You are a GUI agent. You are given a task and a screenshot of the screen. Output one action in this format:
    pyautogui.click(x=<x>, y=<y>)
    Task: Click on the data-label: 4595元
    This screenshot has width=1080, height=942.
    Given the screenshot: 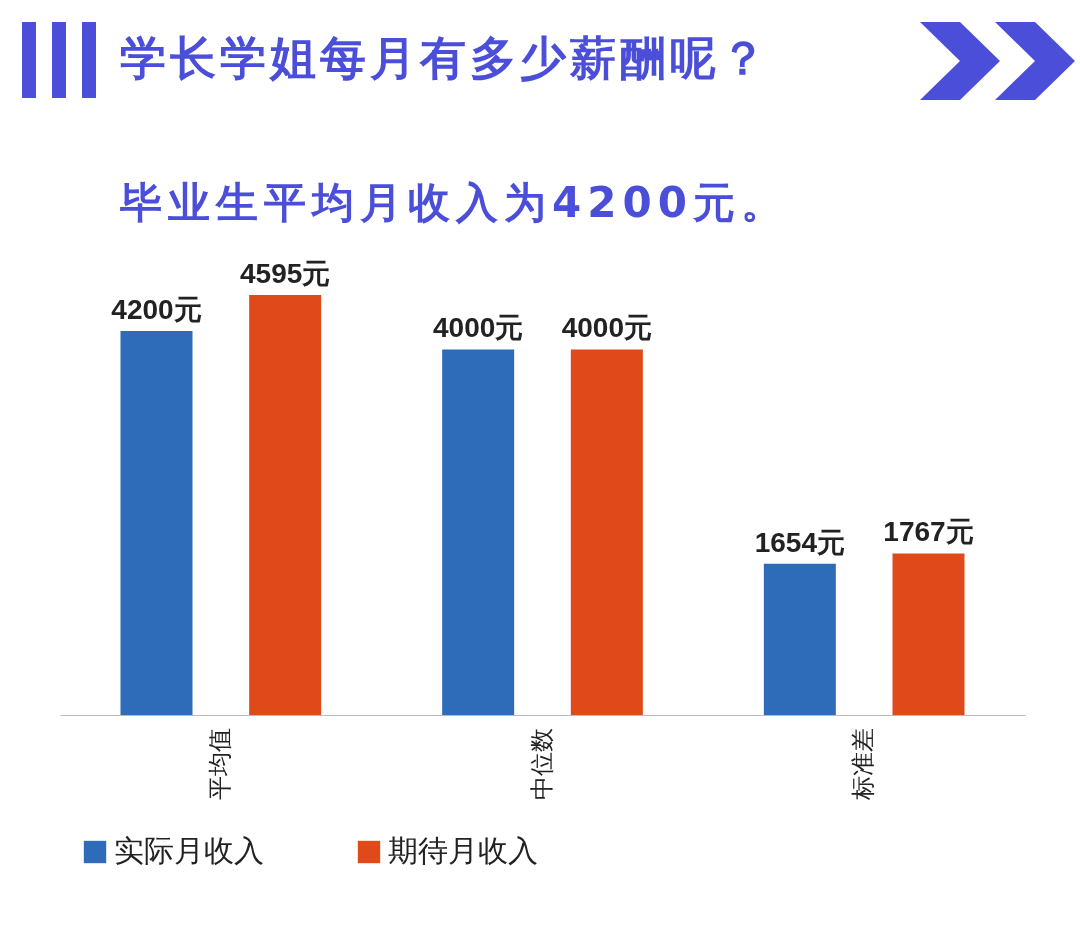 What is the action you would take?
    pyautogui.click(x=285, y=273)
    